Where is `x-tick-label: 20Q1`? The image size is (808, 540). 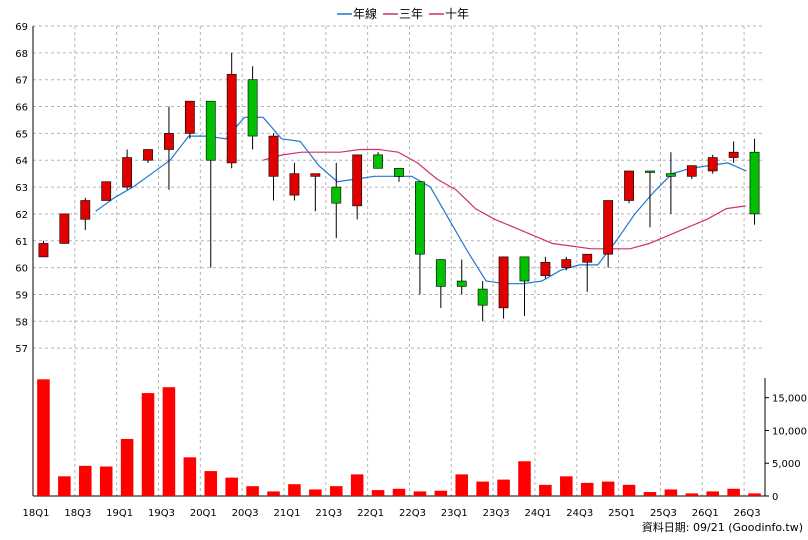 x-tick-label: 20Q1 is located at coordinates (203, 513).